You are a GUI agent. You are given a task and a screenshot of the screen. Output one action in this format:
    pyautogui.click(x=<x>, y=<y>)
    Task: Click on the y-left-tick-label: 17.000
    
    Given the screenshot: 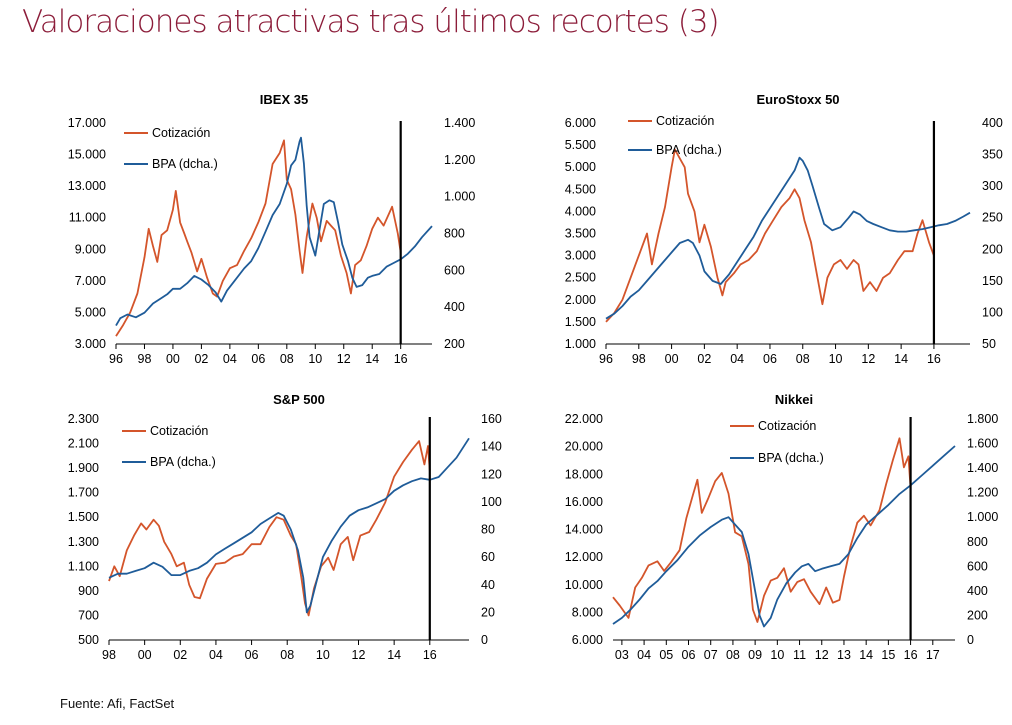 What is the action you would take?
    pyautogui.click(x=87, y=123)
    